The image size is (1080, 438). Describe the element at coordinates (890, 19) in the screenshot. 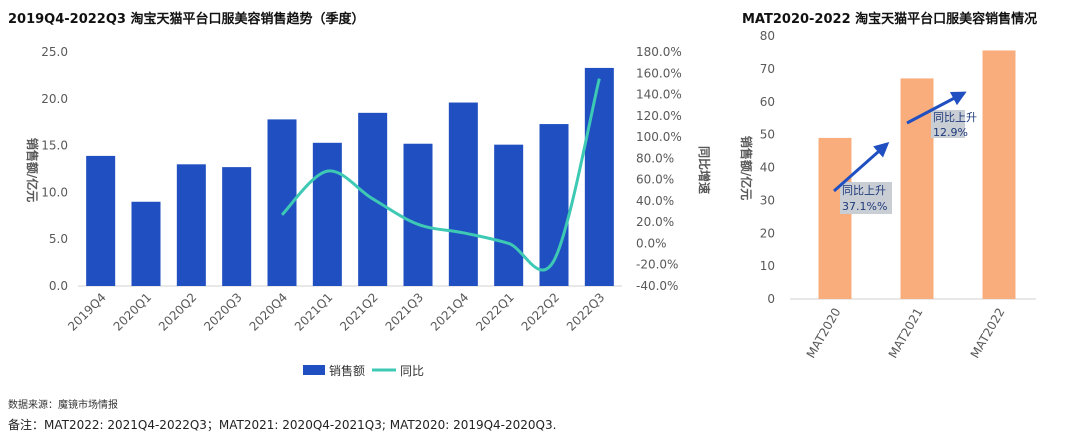

I see `right-chart-title: MAT2020-2022 淘宝天猫平台口服美容销售情况` at that location.